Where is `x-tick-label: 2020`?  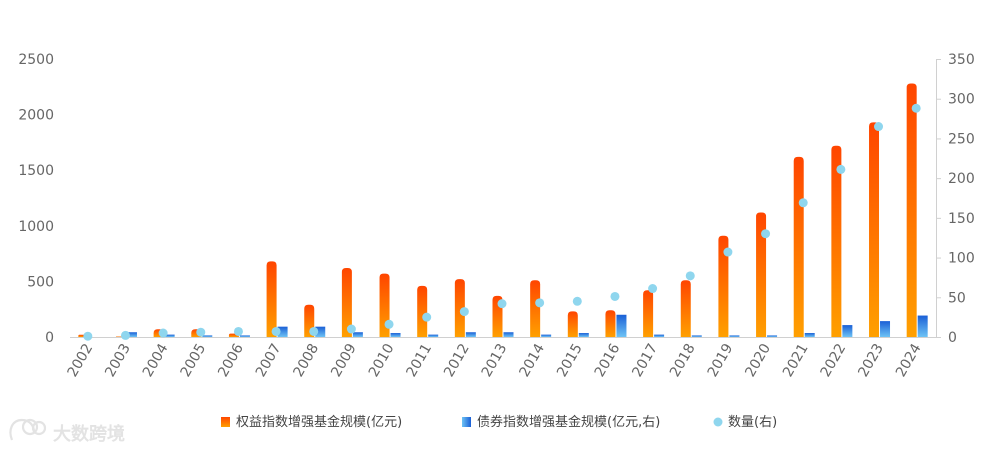 x-tick-label: 2020 is located at coordinates (758, 360).